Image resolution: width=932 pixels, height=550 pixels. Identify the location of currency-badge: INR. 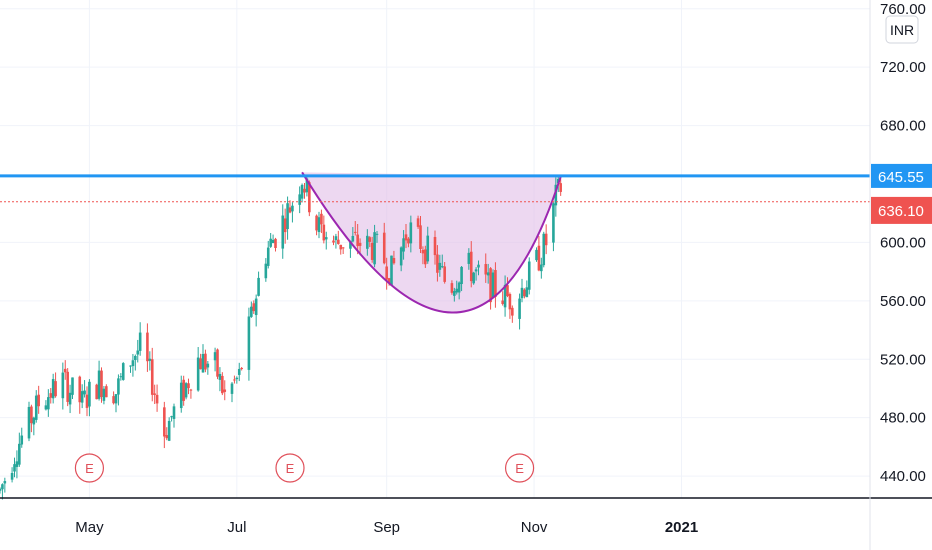
(902, 29).